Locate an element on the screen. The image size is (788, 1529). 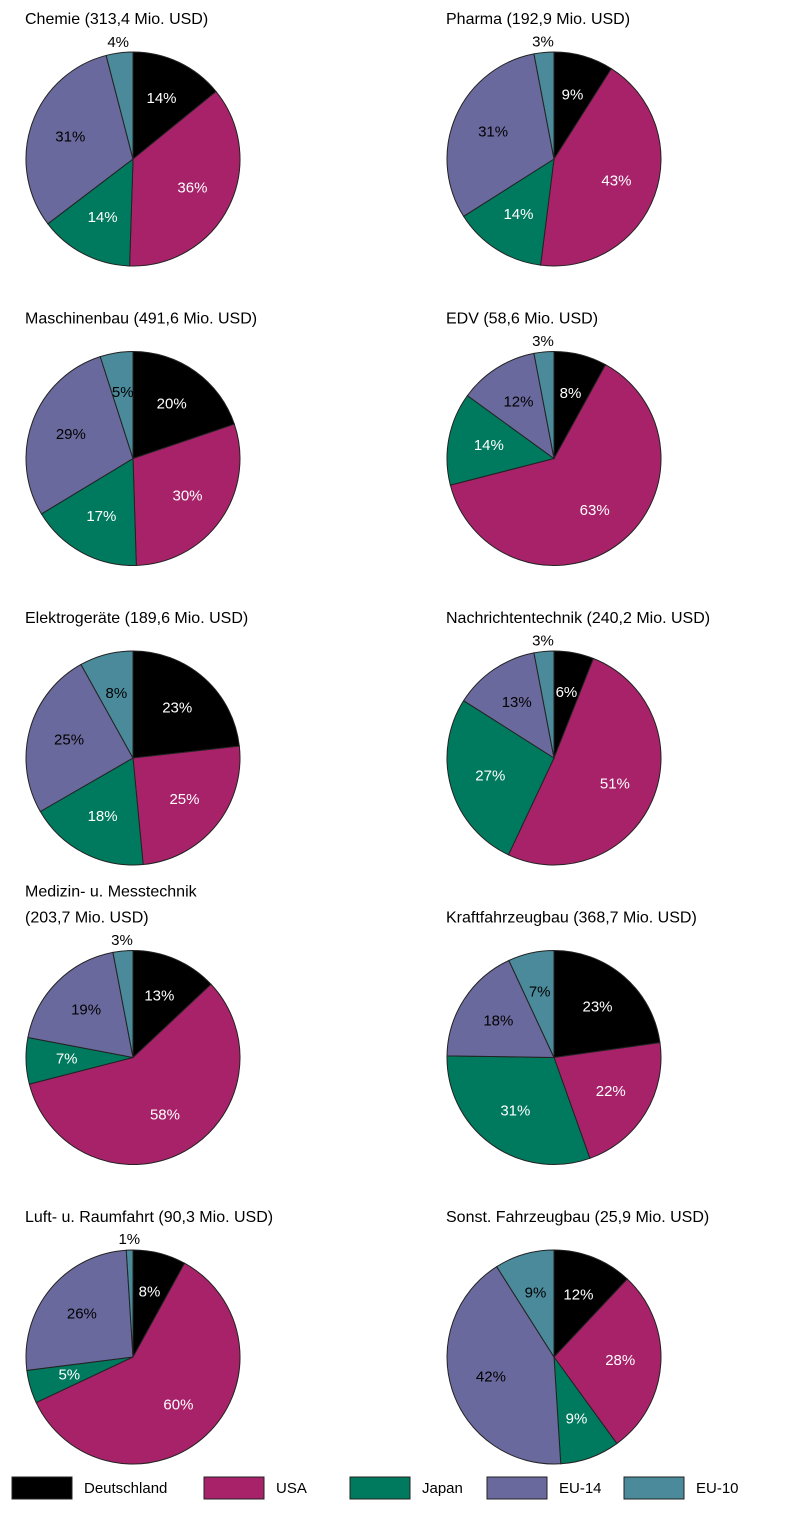
data-label: 42% is located at coordinates (491, 1376).